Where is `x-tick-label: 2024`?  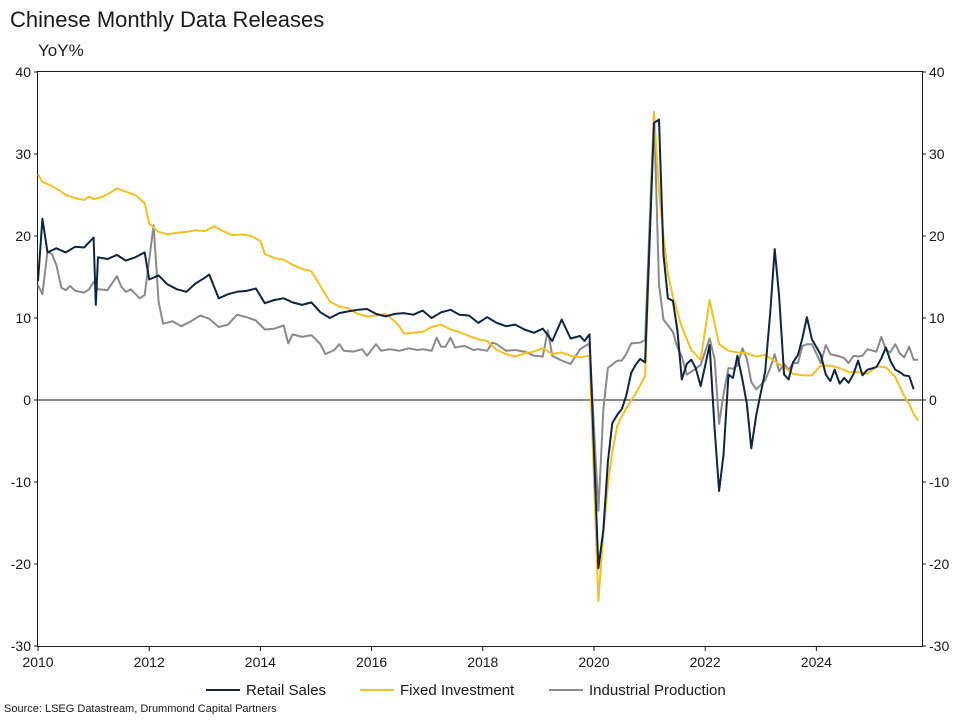
x-tick-label: 2024 is located at coordinates (816, 662).